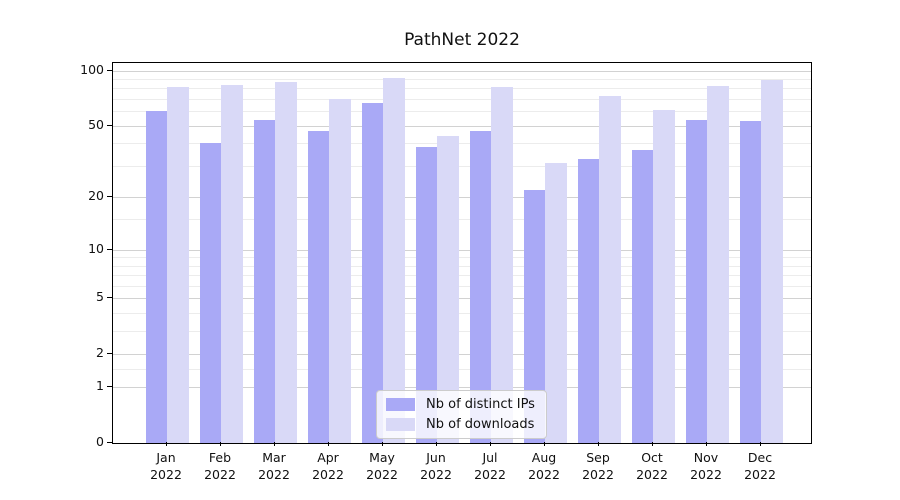 This screenshot has height=500, width=900. Describe the element at coordinates (400, 424) in the screenshot. I see `legend-swatch-downloads` at that location.